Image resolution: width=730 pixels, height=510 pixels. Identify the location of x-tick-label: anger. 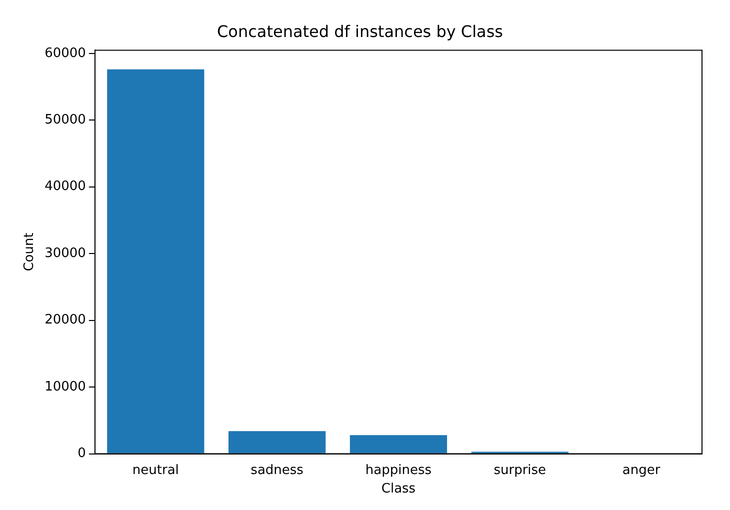
(641, 470).